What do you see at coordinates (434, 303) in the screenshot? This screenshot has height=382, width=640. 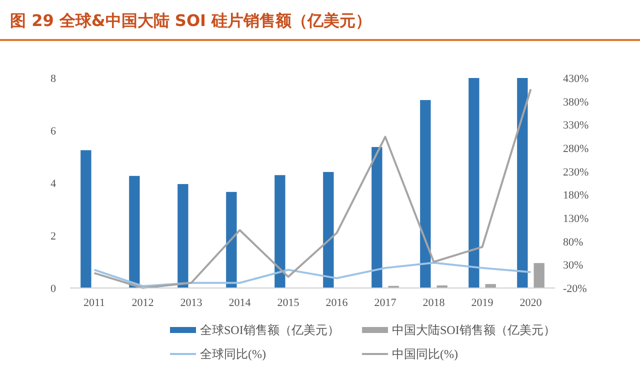 I see `x-tick-label: 2018` at bounding box center [434, 303].